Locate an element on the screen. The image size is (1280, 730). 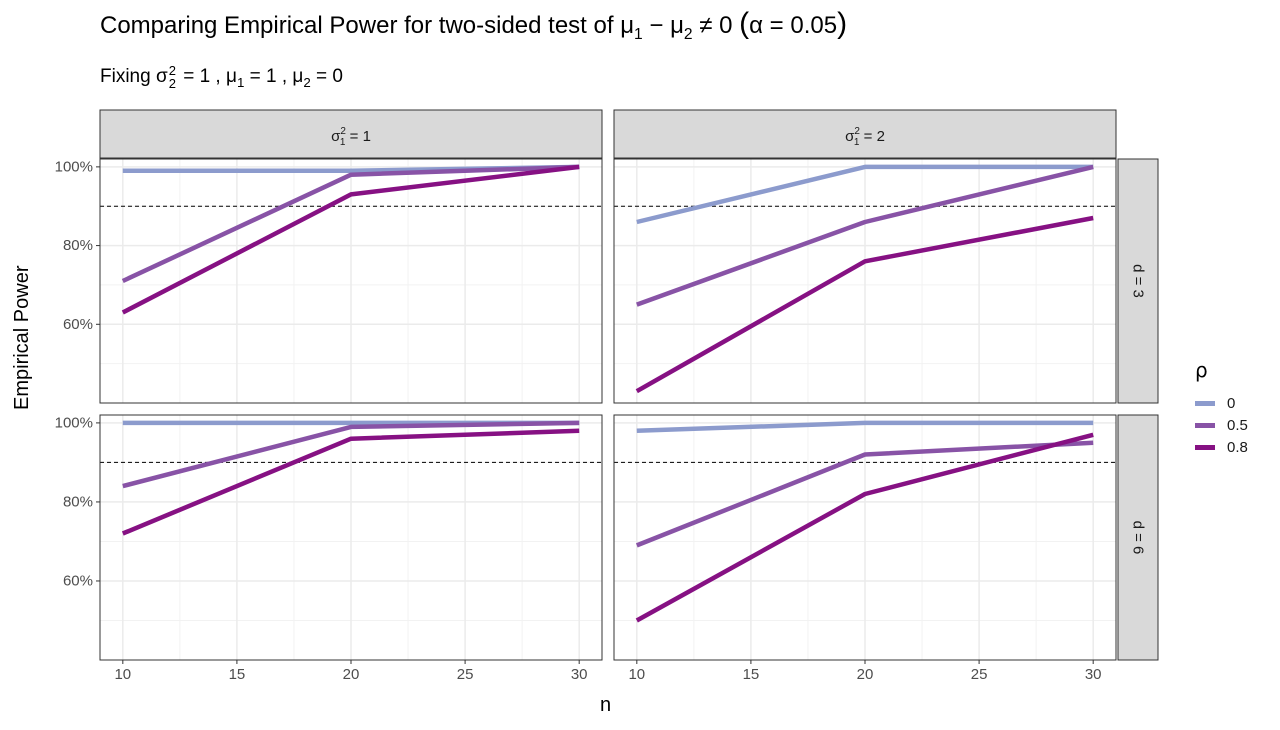
series-line-rho-0-5-r2c2 is located at coordinates (864, 494).